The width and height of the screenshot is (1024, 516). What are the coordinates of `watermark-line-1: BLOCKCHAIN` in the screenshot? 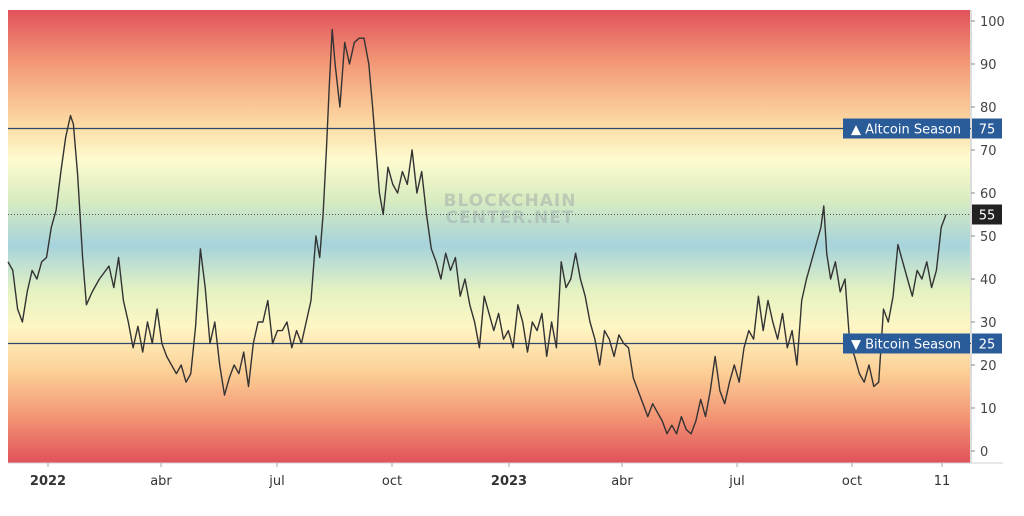 It's located at (510, 201).